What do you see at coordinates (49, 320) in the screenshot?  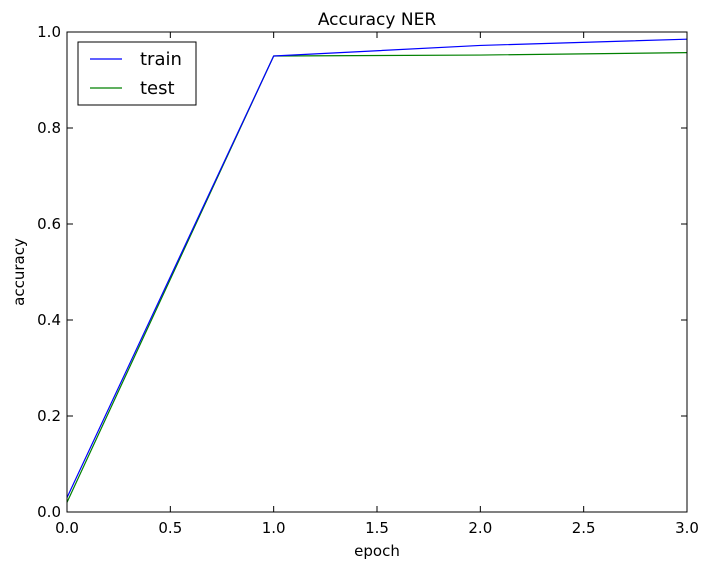 I see `y-tick-label: 0.4` at bounding box center [49, 320].